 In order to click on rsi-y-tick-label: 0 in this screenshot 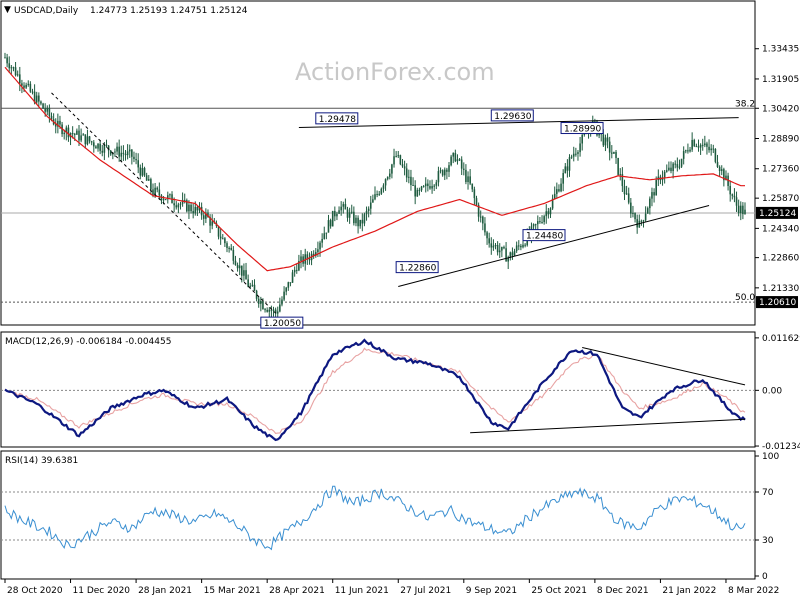, I will do `click(765, 577)`.